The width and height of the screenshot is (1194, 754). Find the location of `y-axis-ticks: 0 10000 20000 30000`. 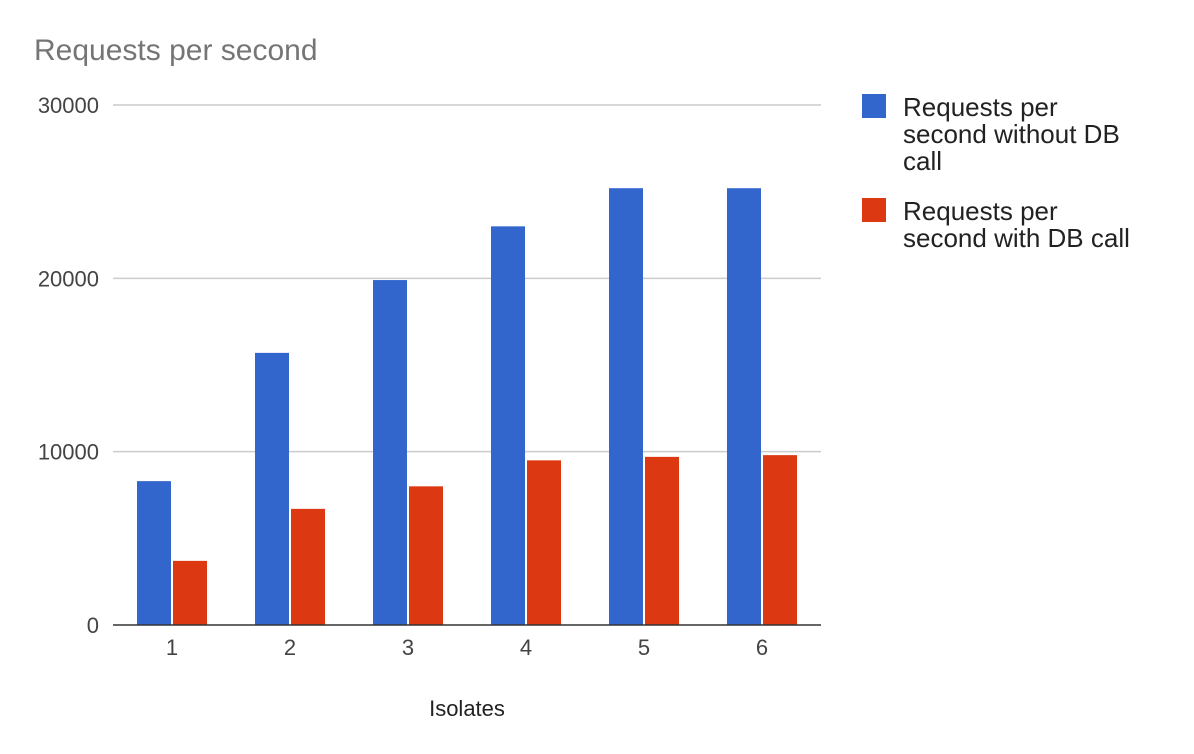

y-axis-ticks: 0 10000 20000 30000 is located at coordinates (68, 365).